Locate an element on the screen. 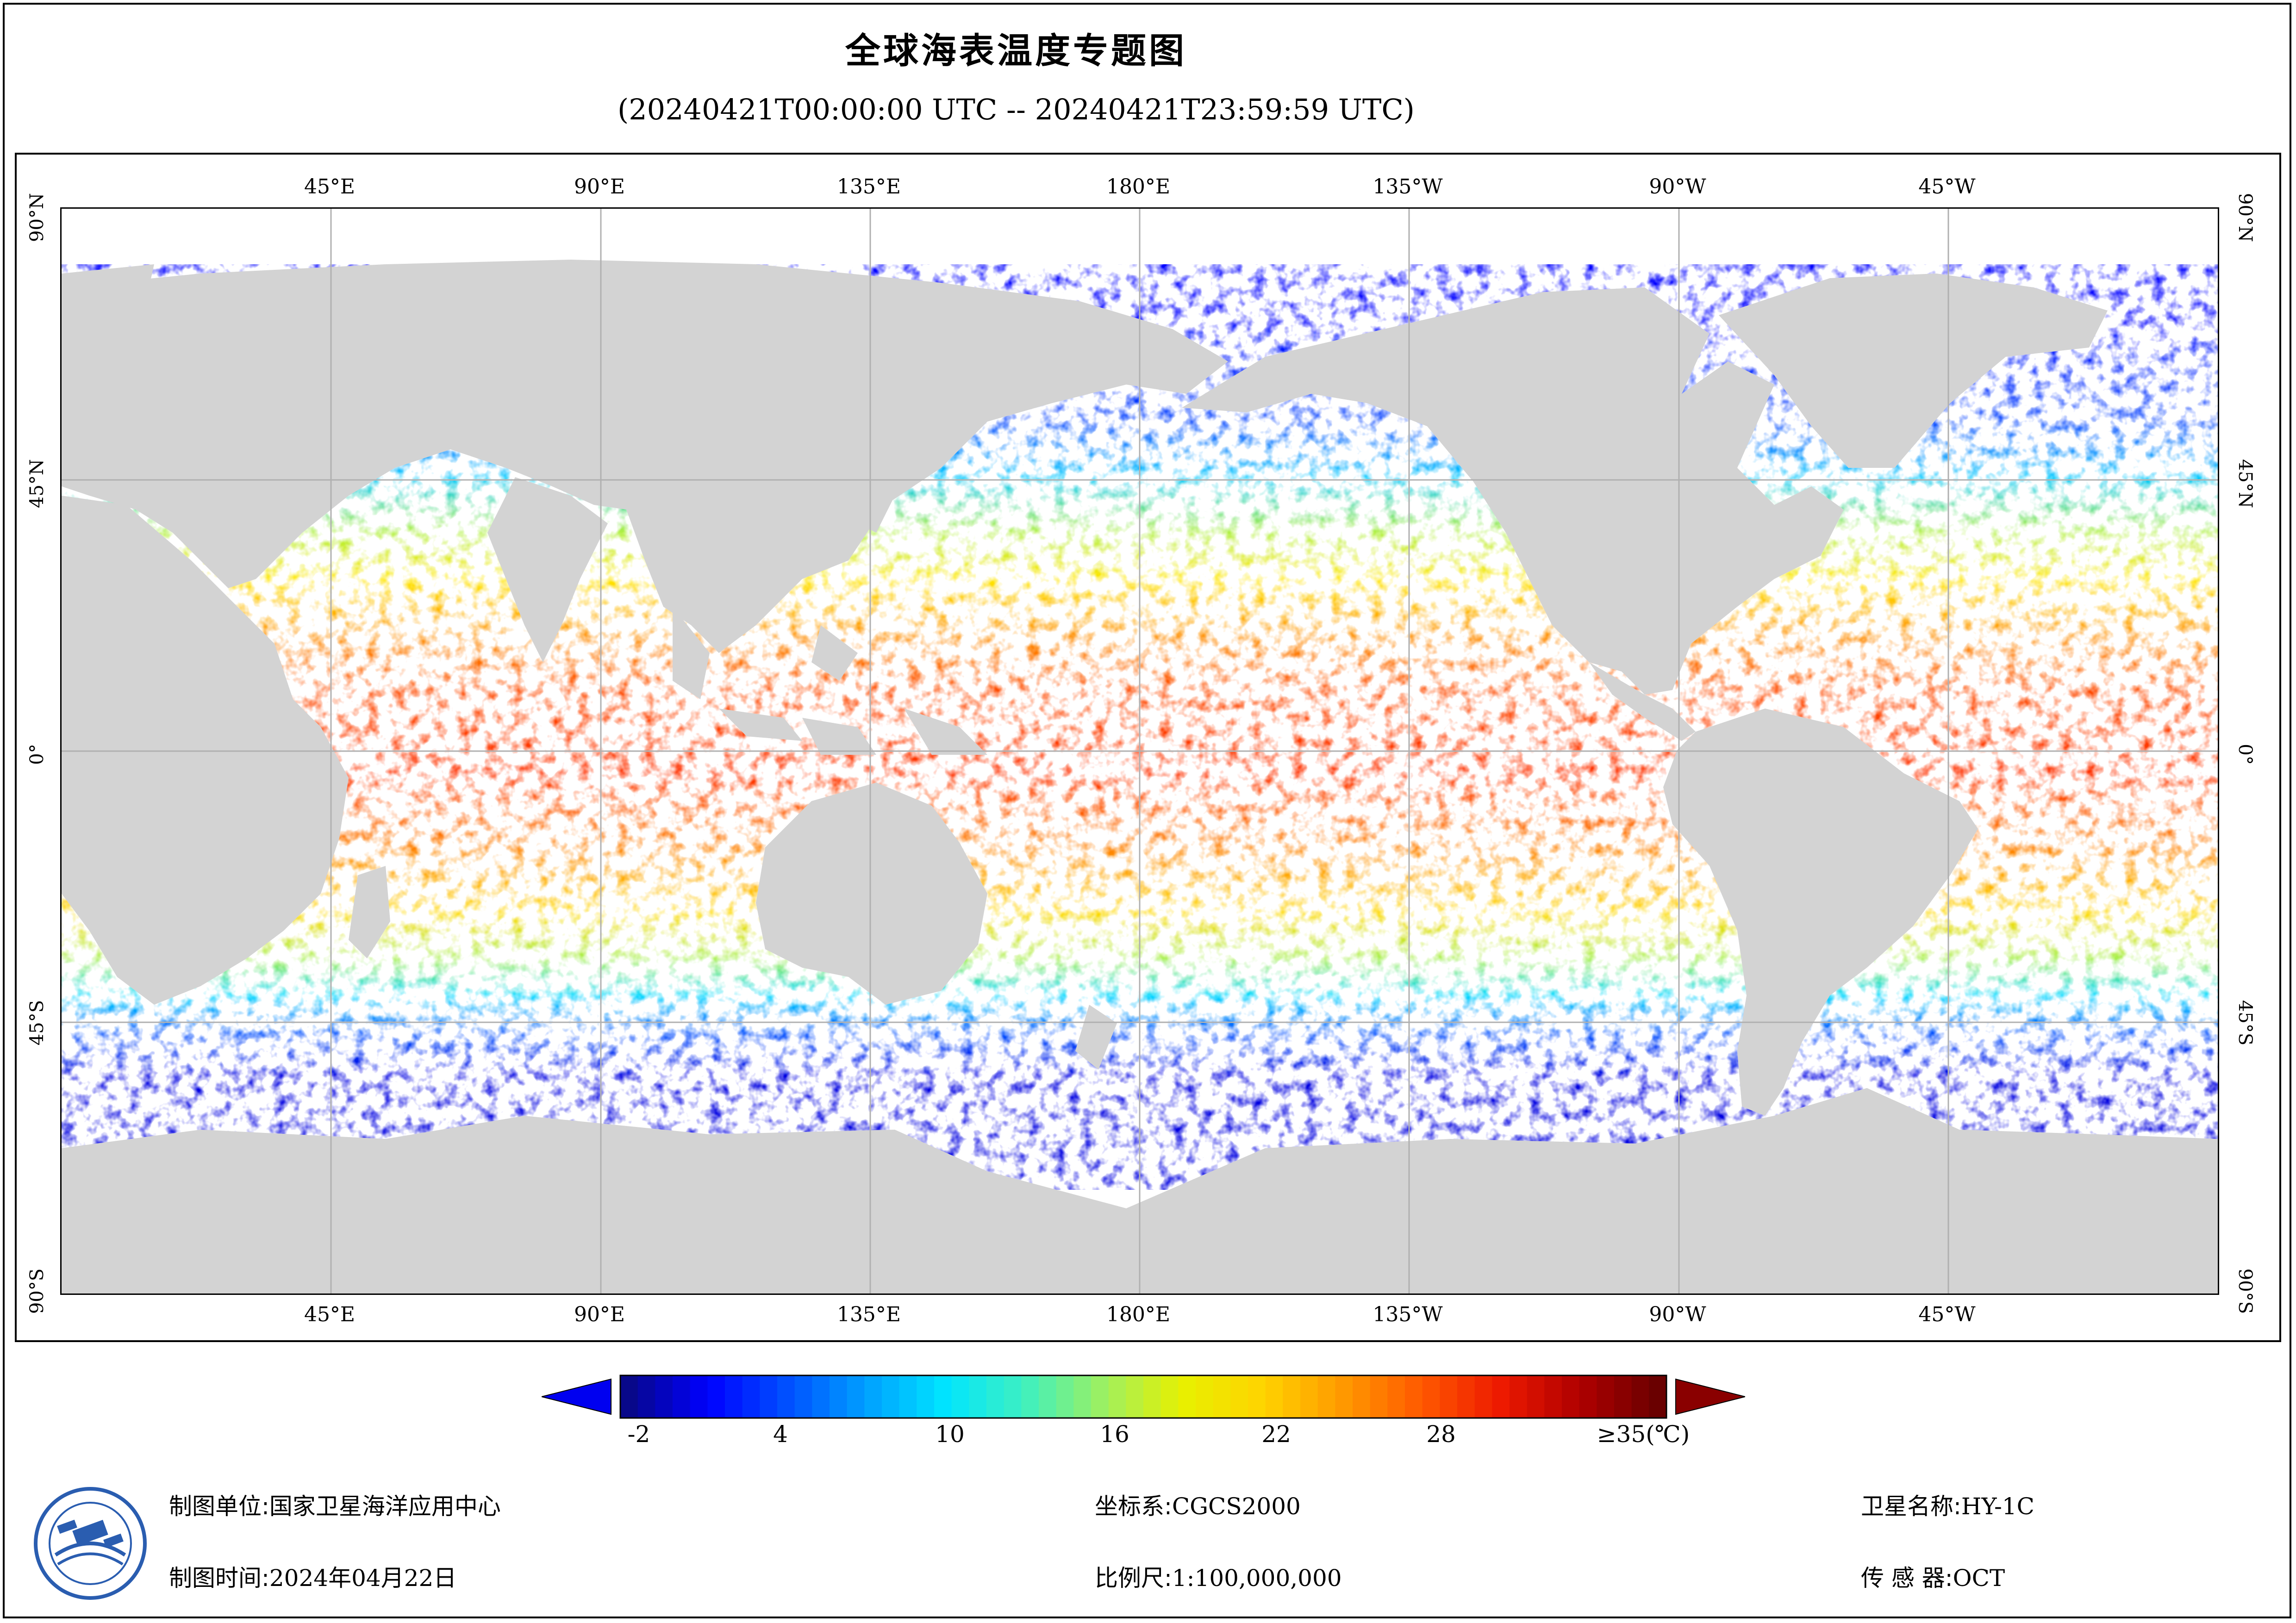  colorbar-tick: -2 is located at coordinates (638, 1434).